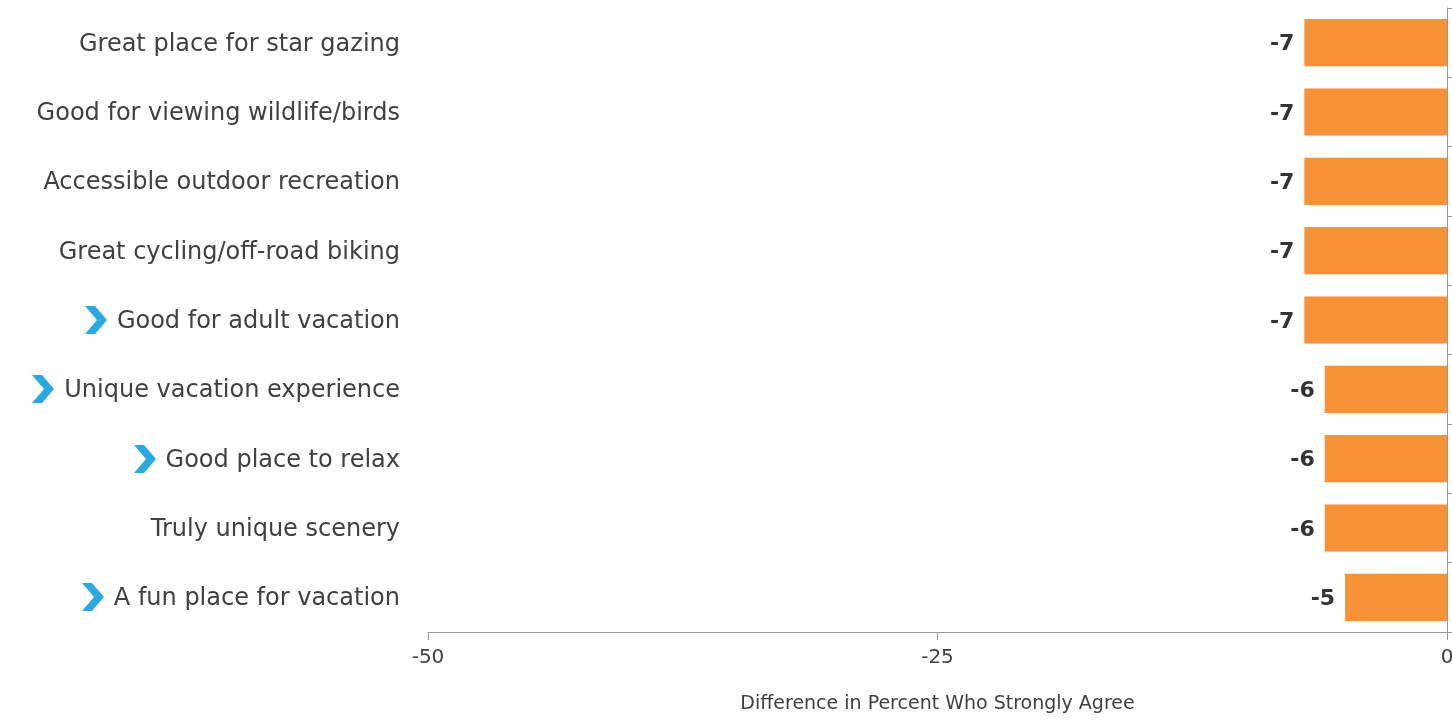 This screenshot has width=1452, height=724. What do you see at coordinates (258, 320) in the screenshot?
I see `y-tick-label: Good for adult vacation` at bounding box center [258, 320].